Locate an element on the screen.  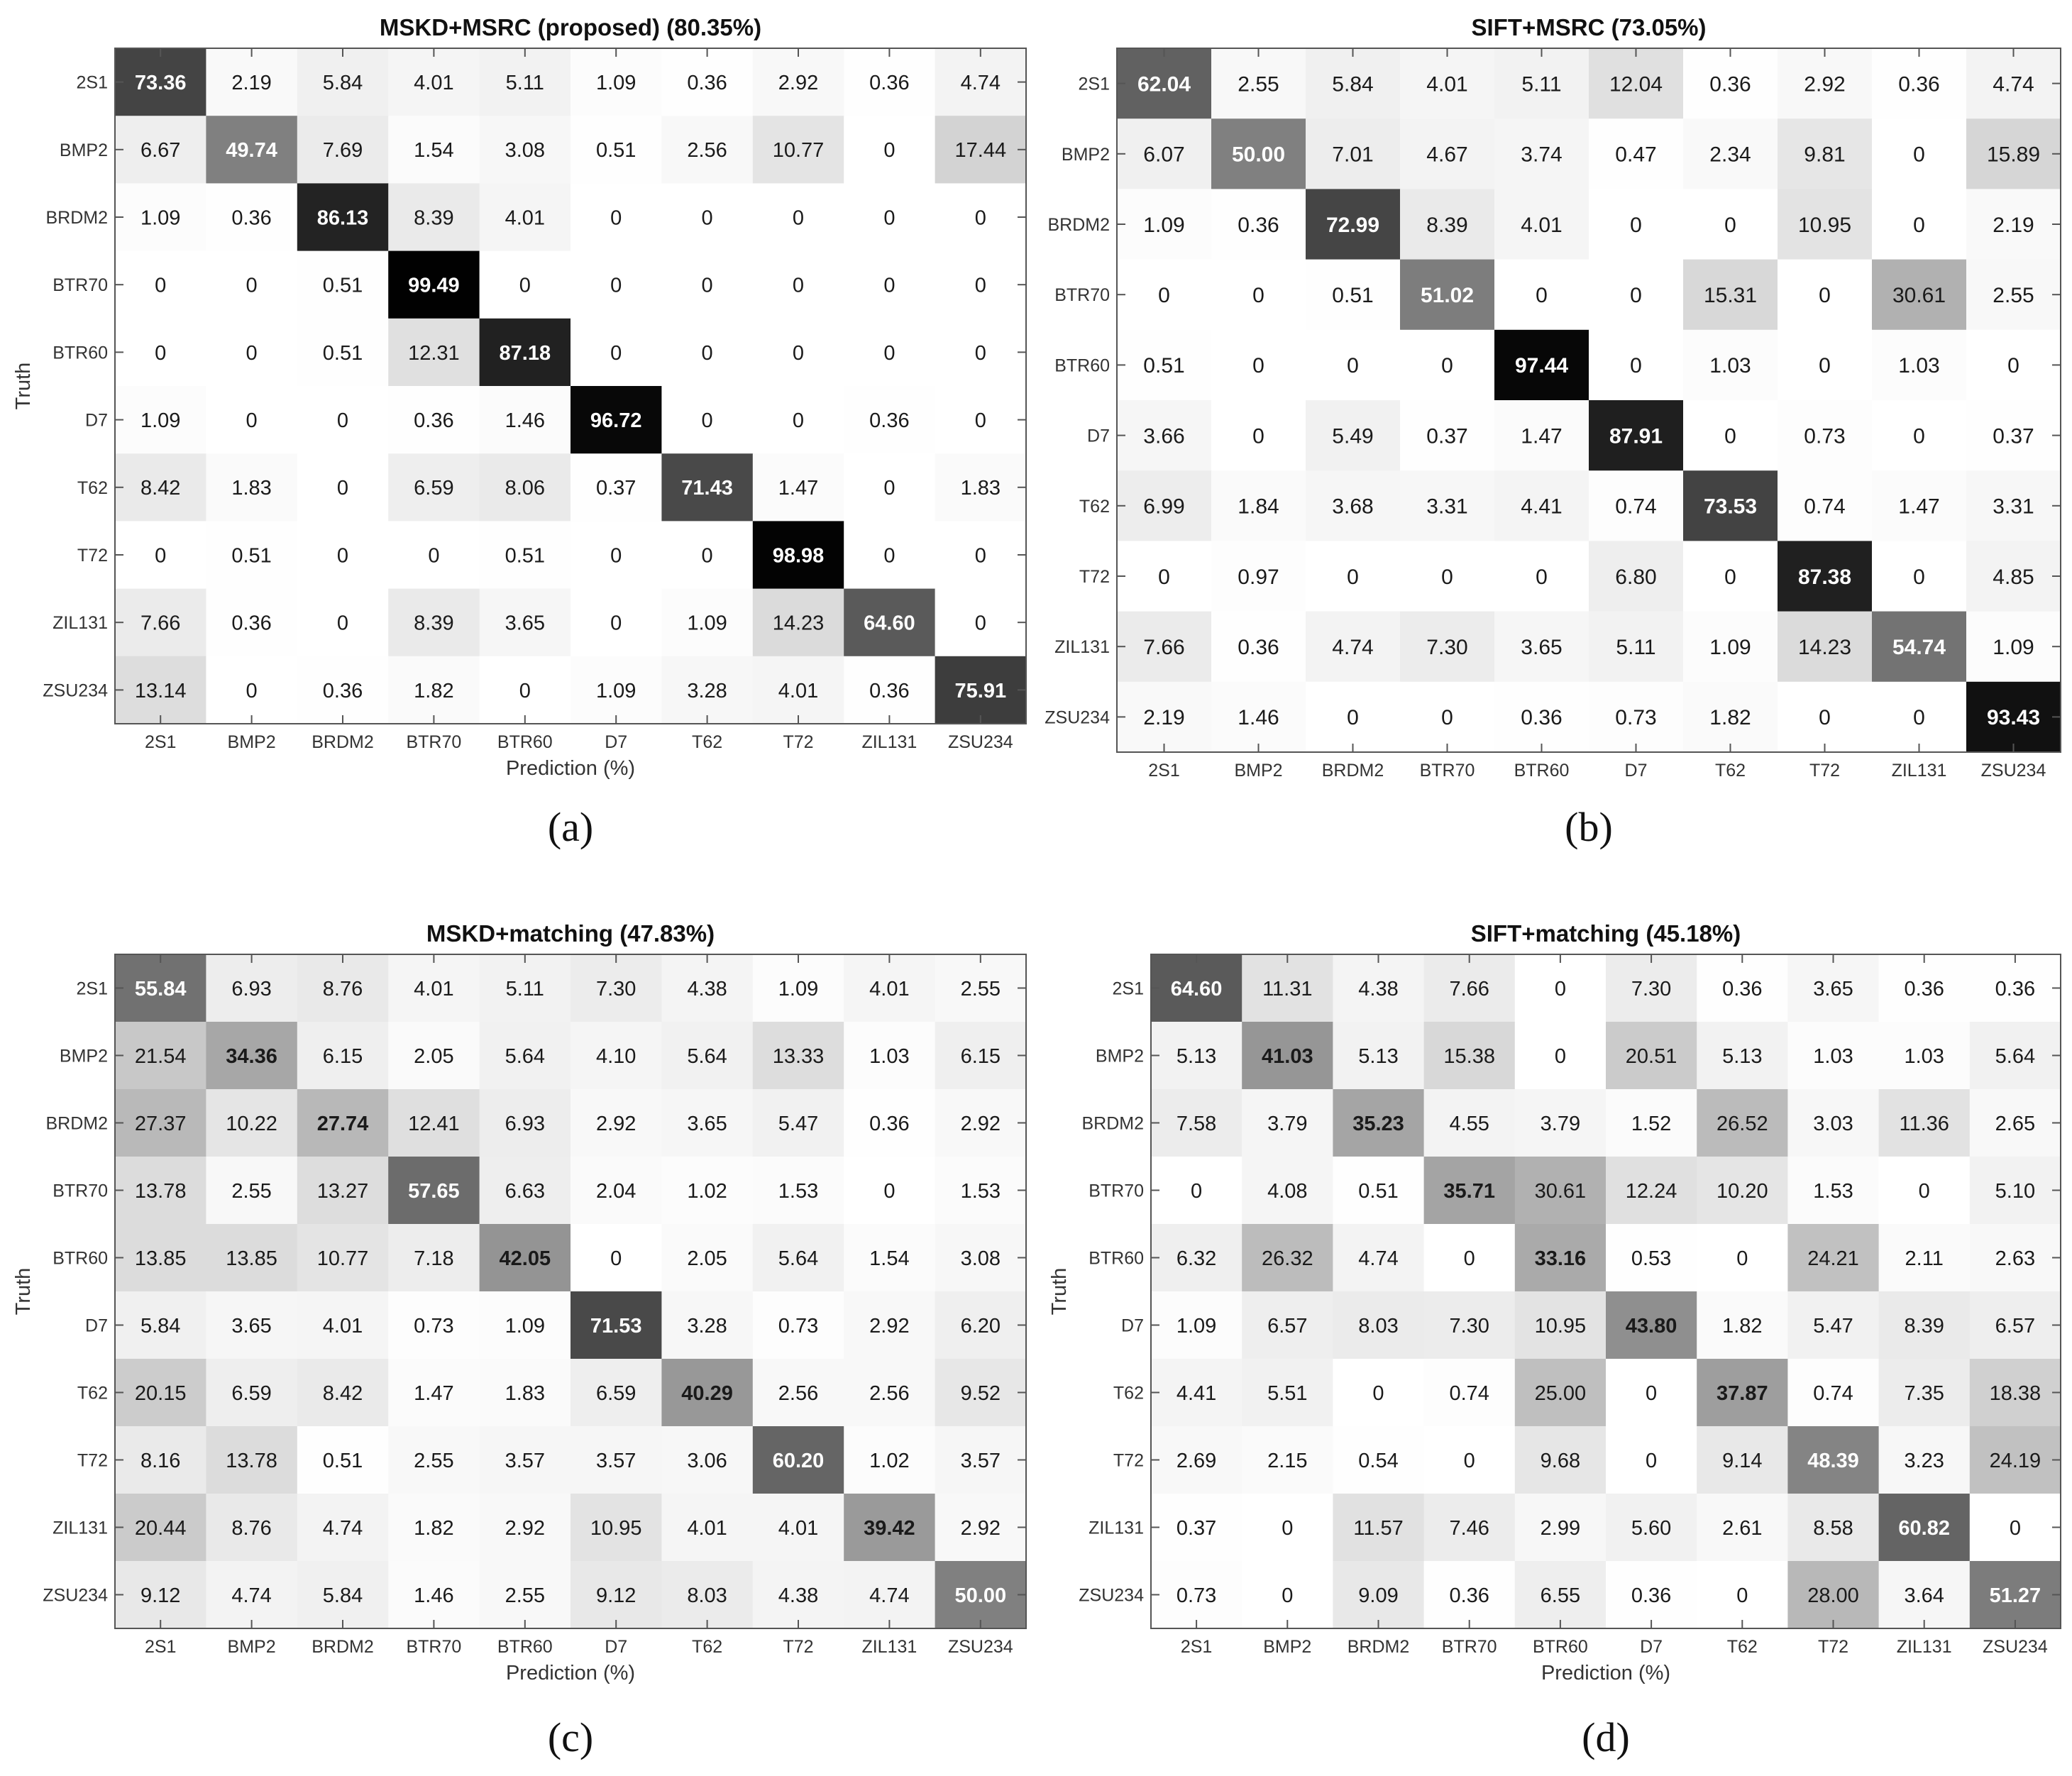
cell-value-label: 9.12 is located at coordinates (160, 1596).